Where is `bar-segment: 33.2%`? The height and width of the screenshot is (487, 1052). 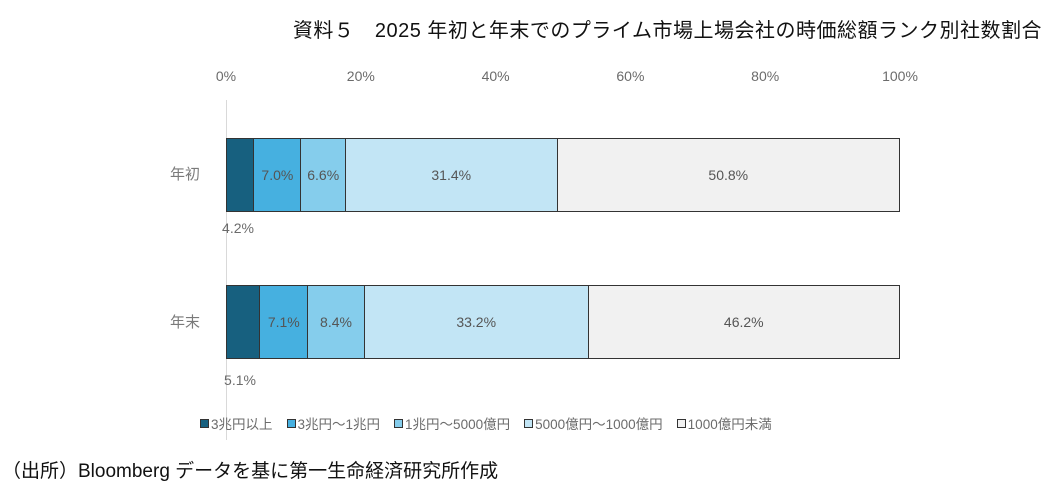
bar-segment: 33.2% is located at coordinates (476, 322).